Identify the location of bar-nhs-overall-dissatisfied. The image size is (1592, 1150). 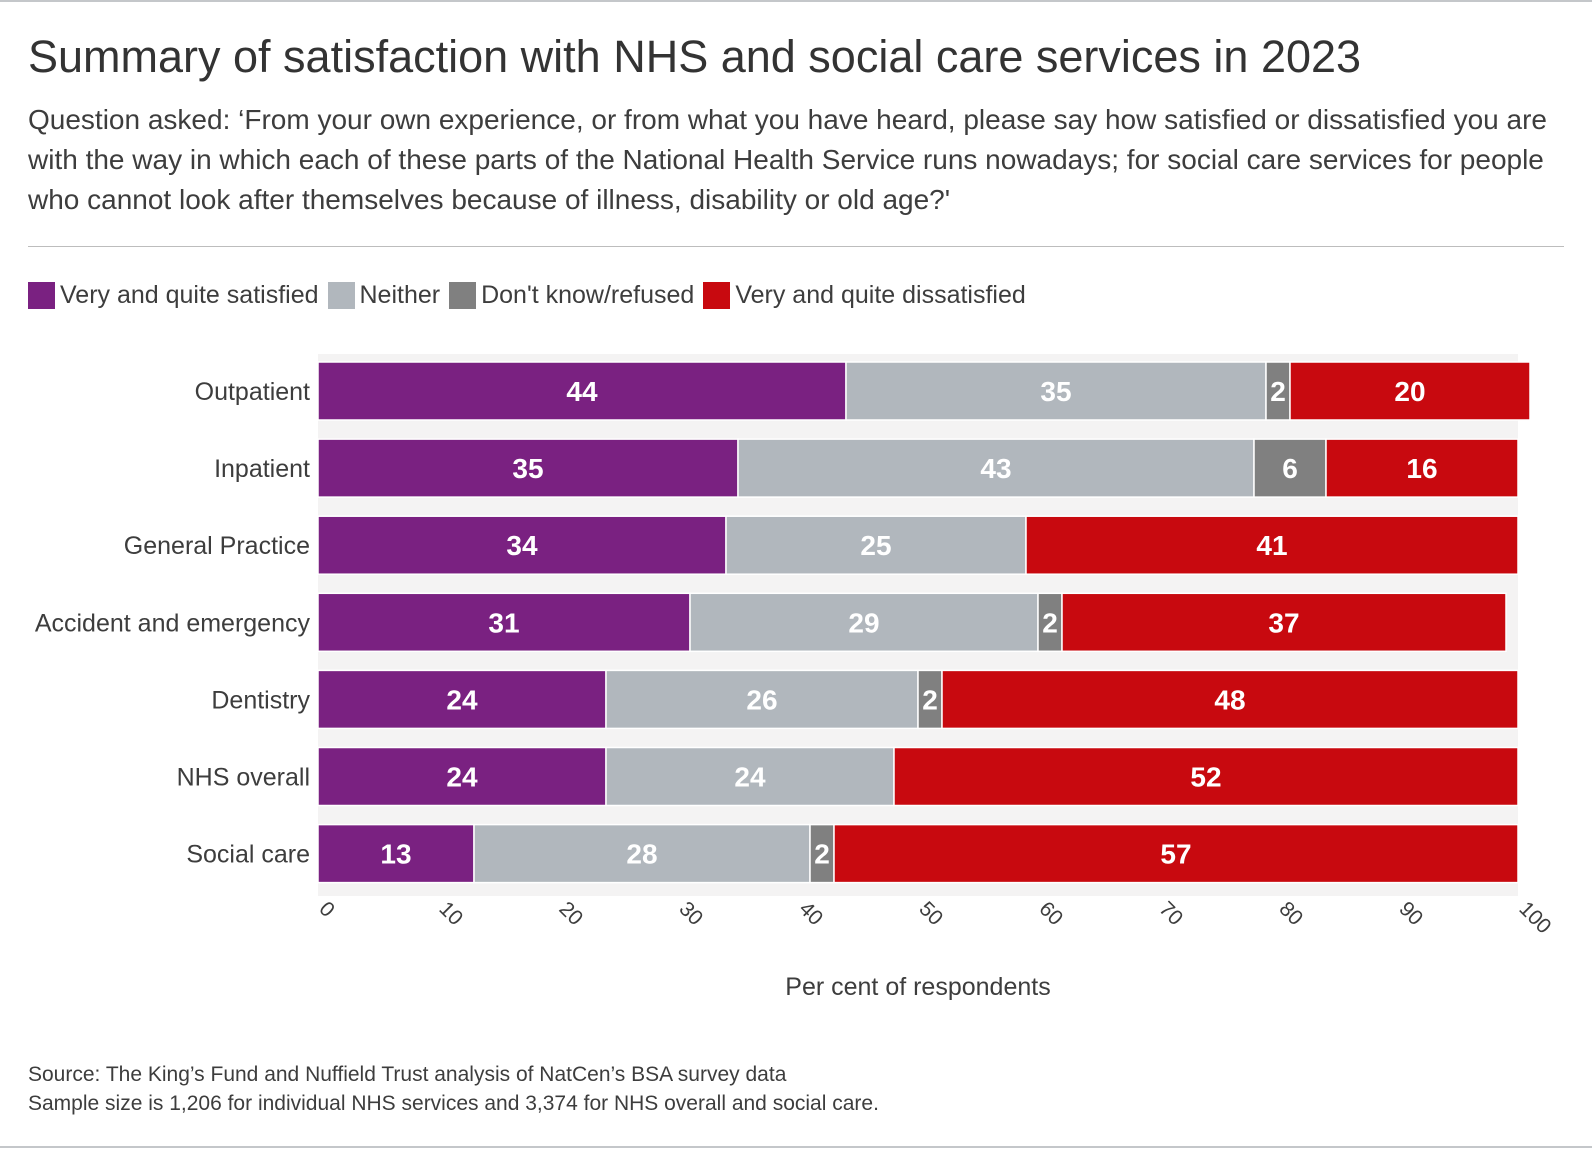
(1206, 776).